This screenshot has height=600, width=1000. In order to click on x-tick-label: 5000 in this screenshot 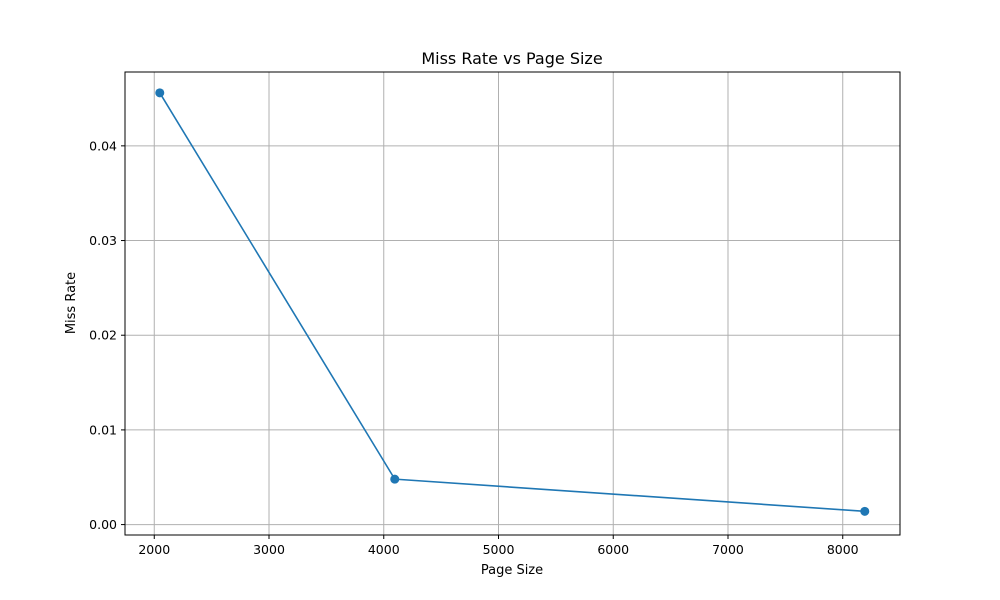, I will do `click(499, 549)`.